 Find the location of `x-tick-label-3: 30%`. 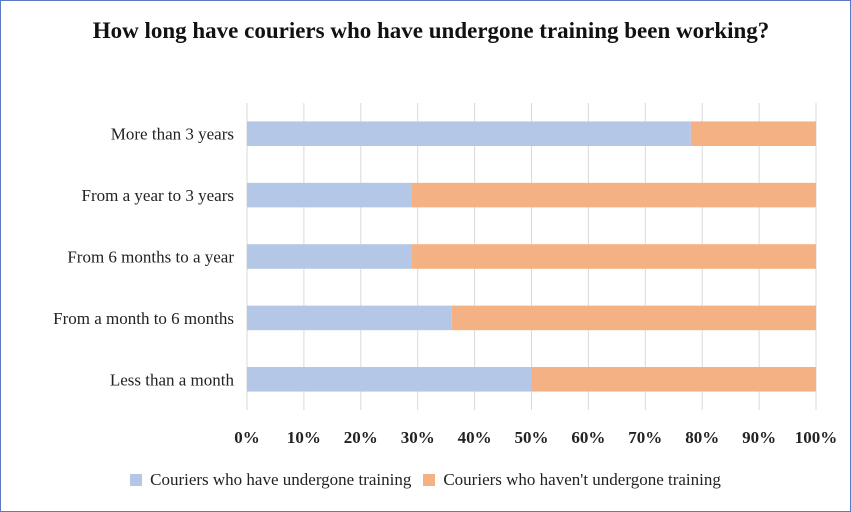

x-tick-label-3: 30% is located at coordinates (418, 437).